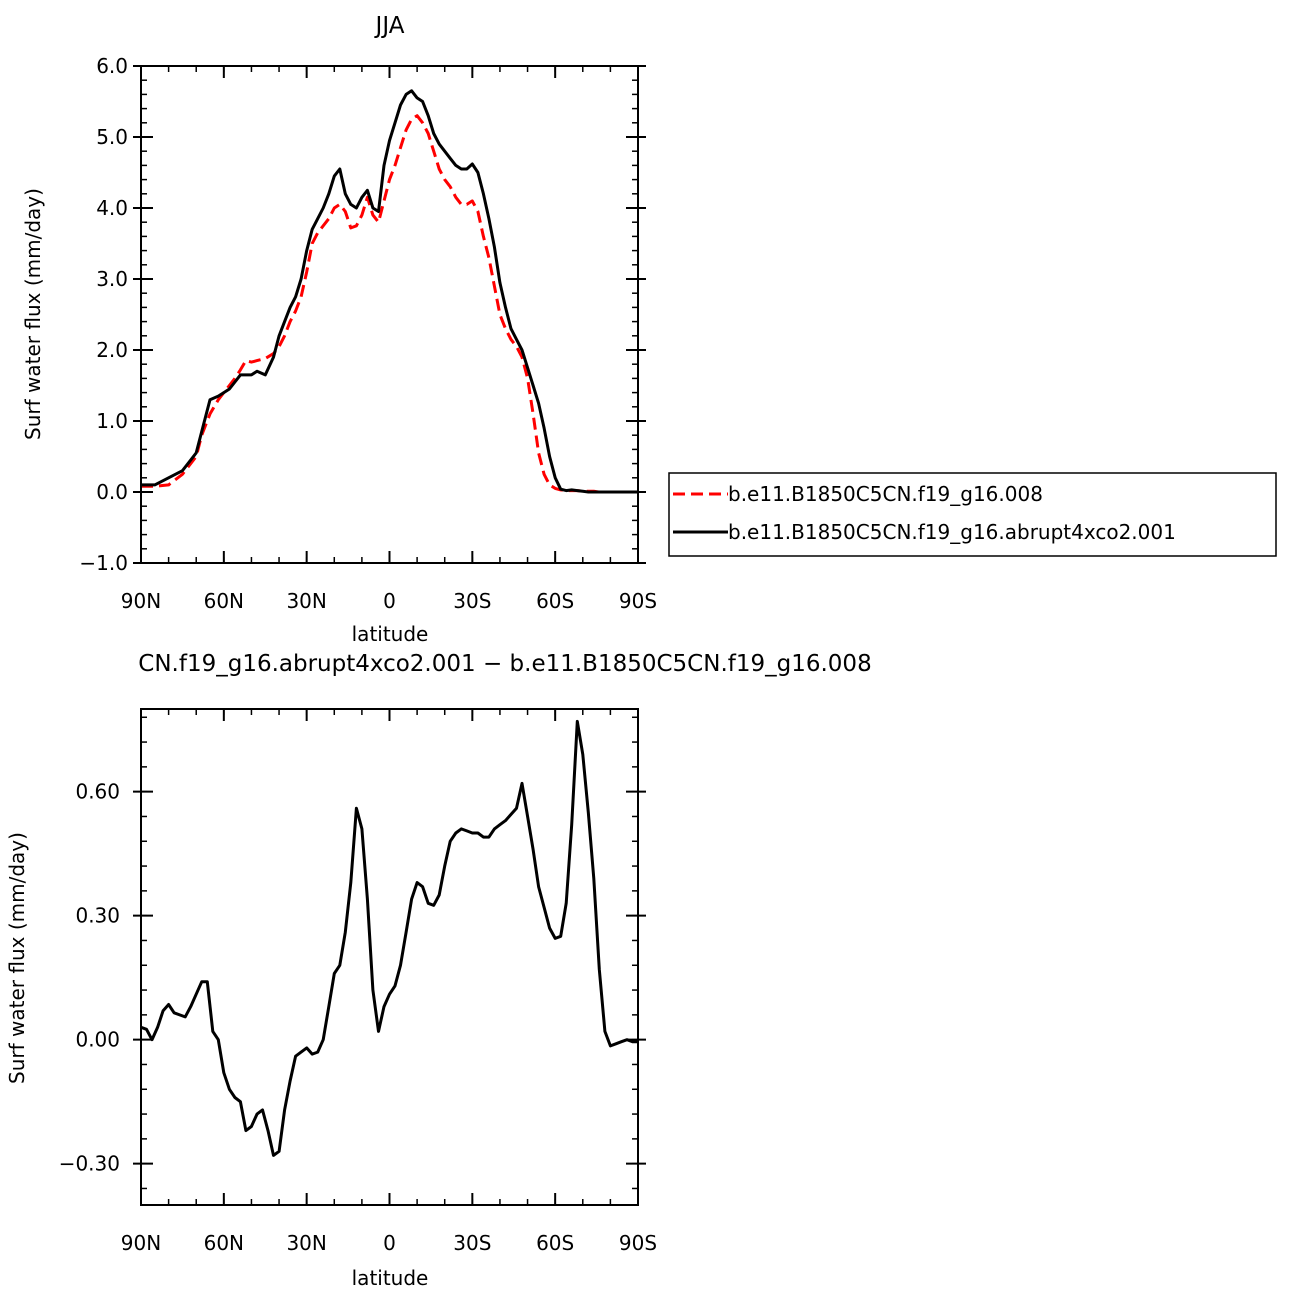 Image resolution: width=1297 pixels, height=1297 pixels. Describe the element at coordinates (224, 1243) in the screenshot. I see `bottom-x-tick-label: 60N` at that location.